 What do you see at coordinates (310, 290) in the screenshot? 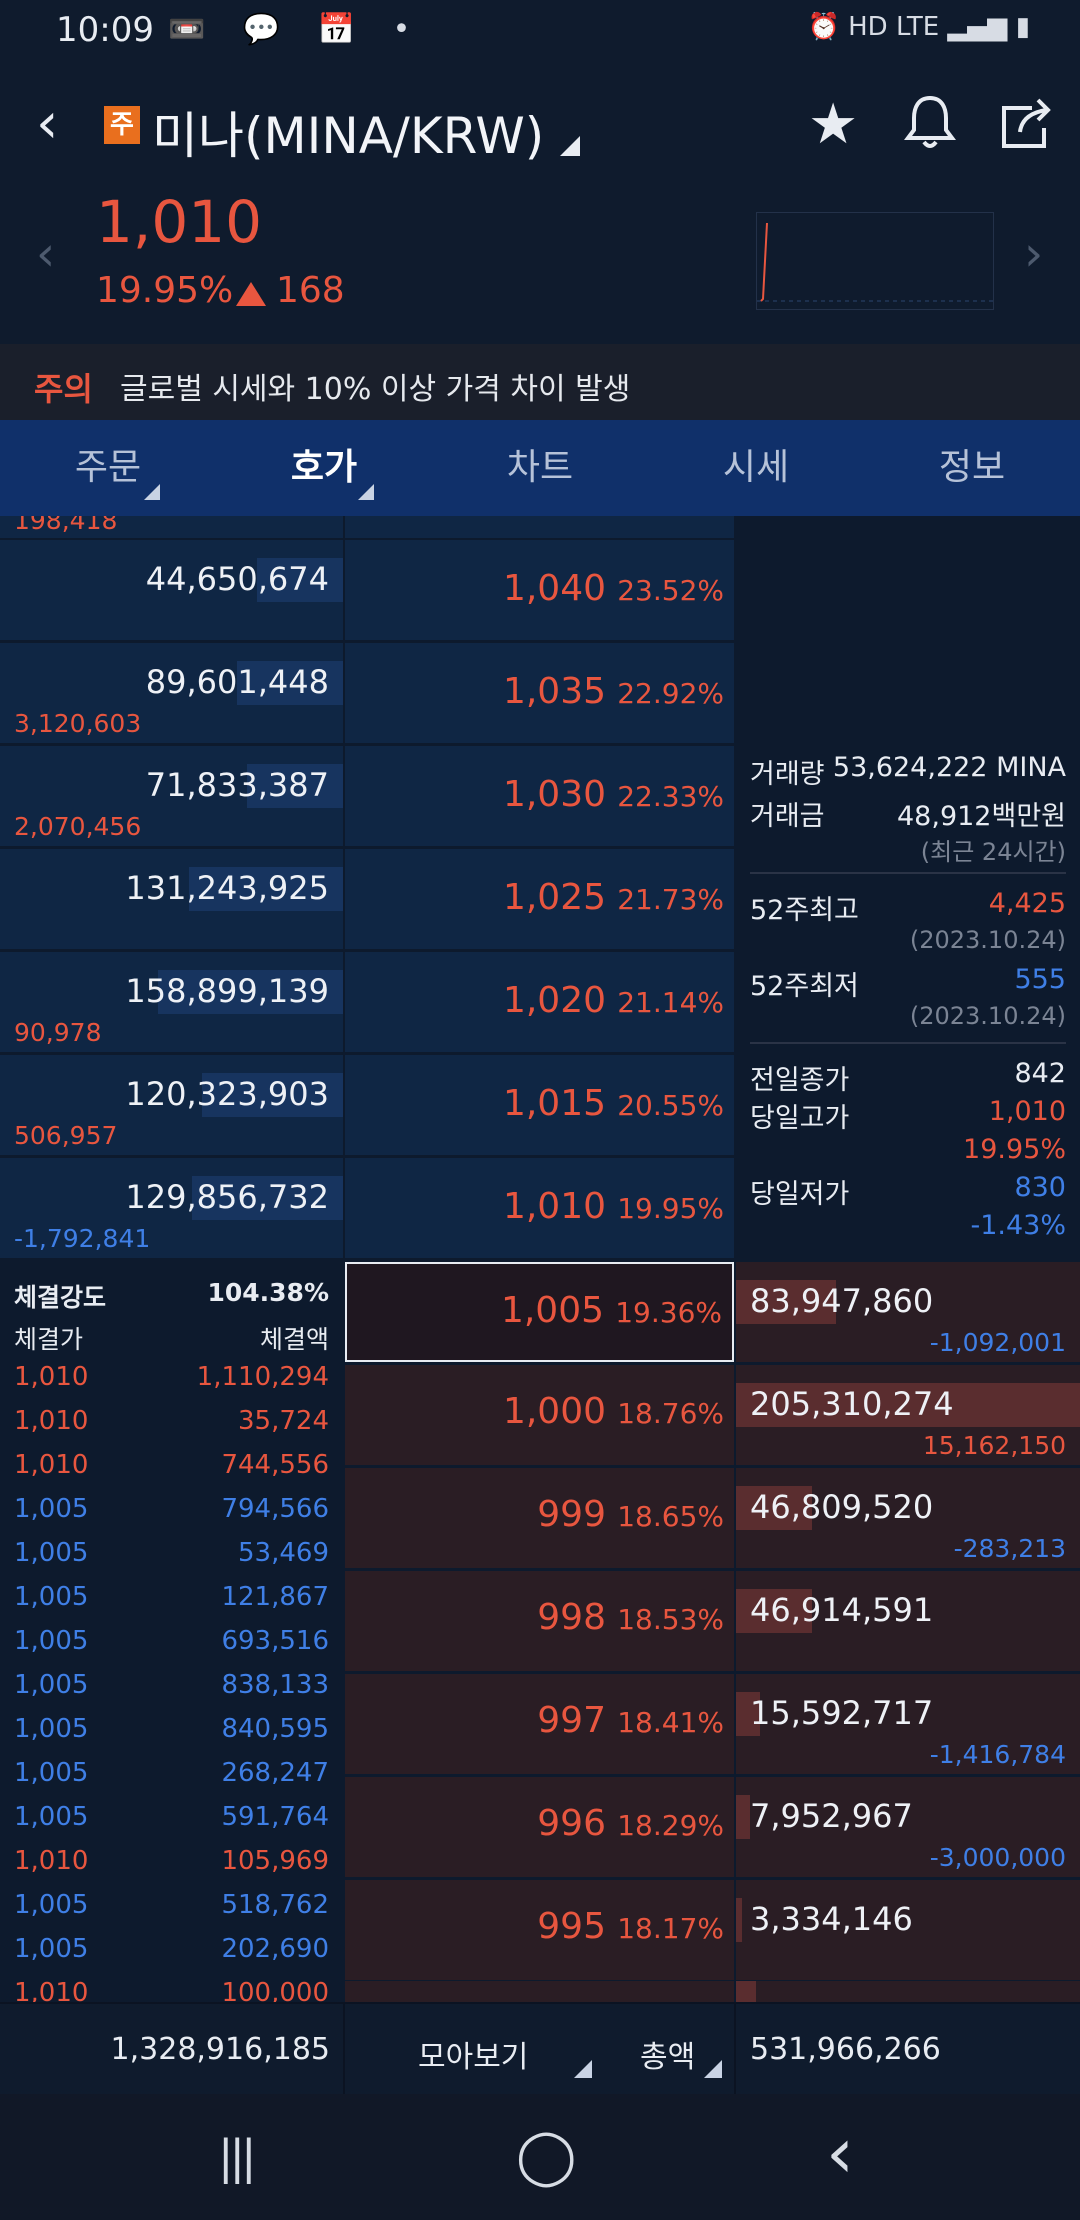
I see `change-amount: 168` at bounding box center [310, 290].